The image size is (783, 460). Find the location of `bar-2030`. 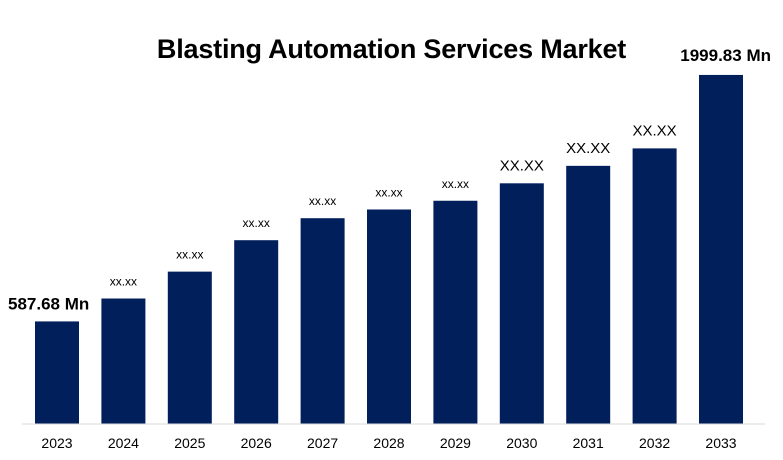

bar-2030 is located at coordinates (521, 303).